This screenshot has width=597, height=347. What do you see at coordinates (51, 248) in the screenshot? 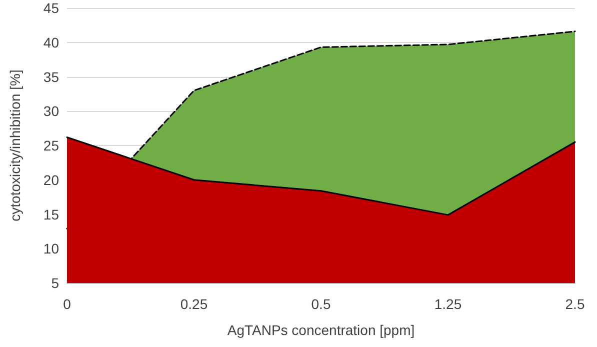
I see `y-tick-label: 10` at bounding box center [51, 248].